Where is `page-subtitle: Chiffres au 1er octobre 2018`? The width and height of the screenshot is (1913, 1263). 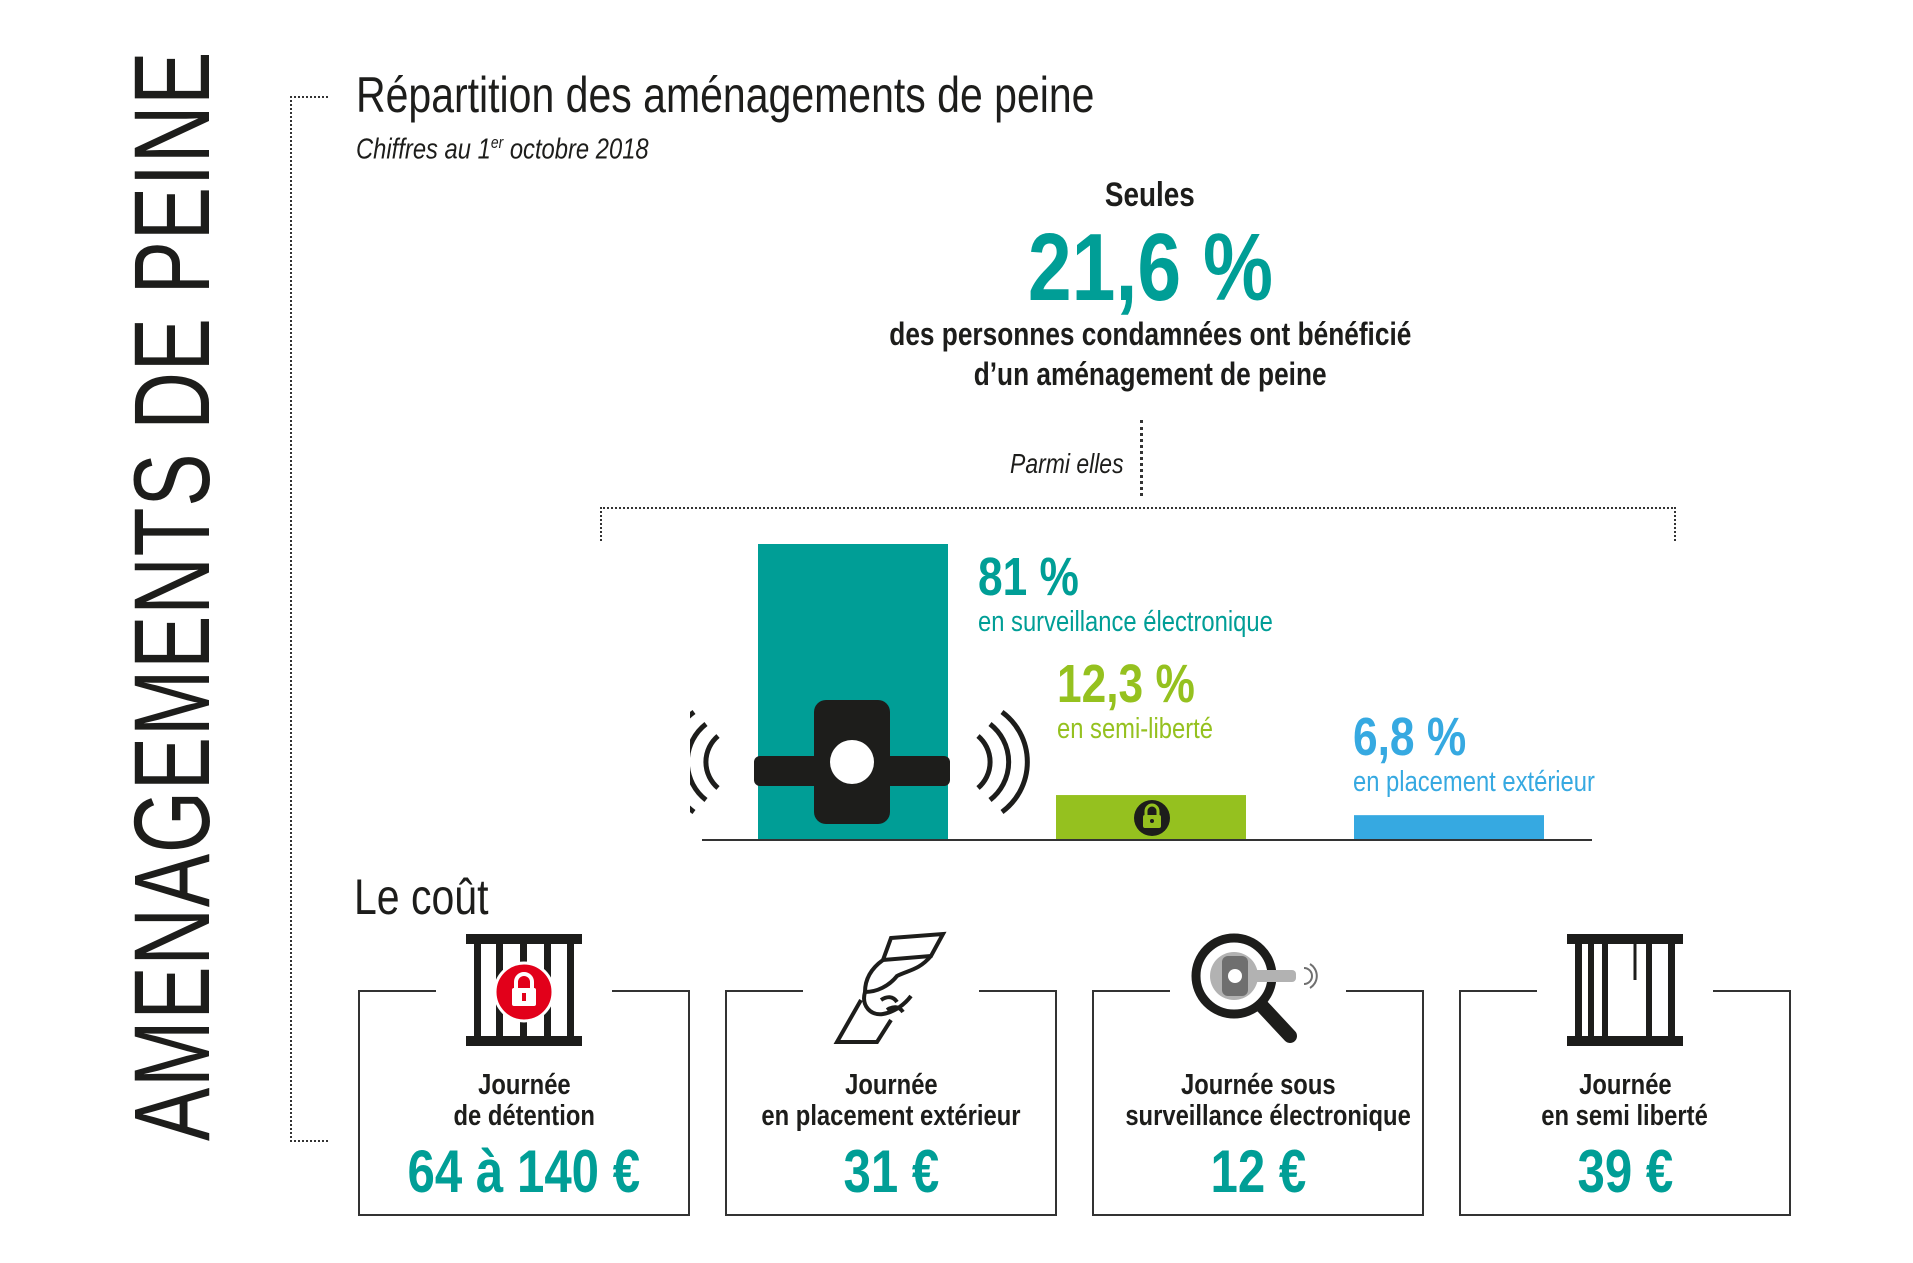 page-subtitle: Chiffres au 1er octobre 2018 is located at coordinates (502, 150).